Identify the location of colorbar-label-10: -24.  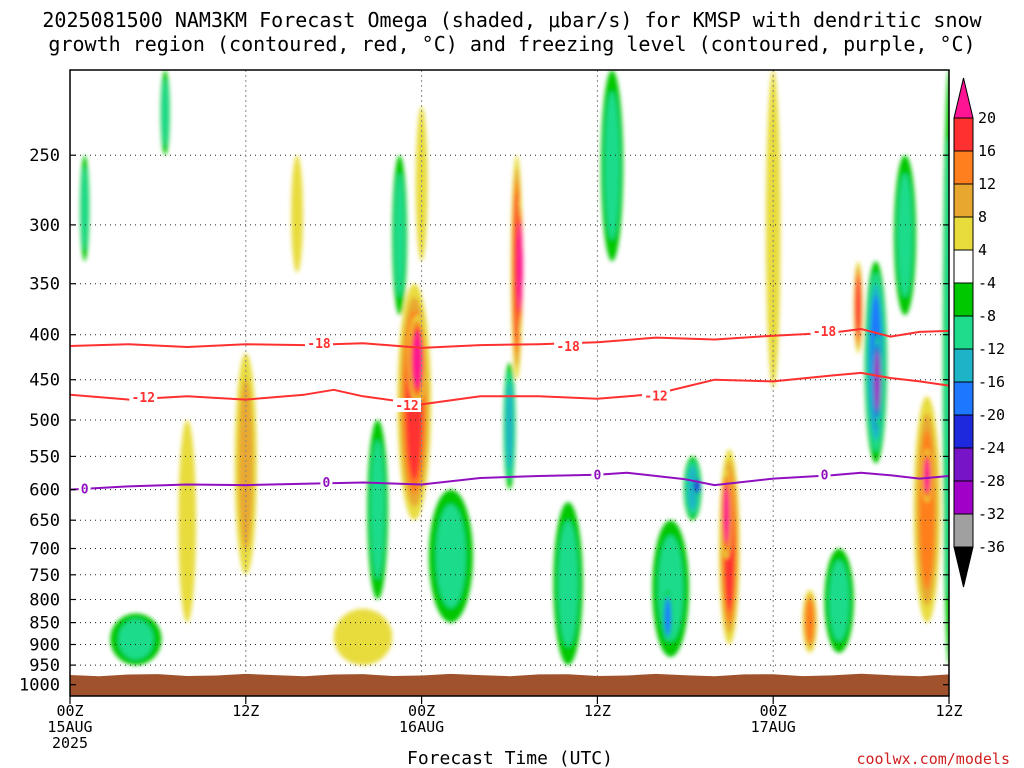
(991, 448).